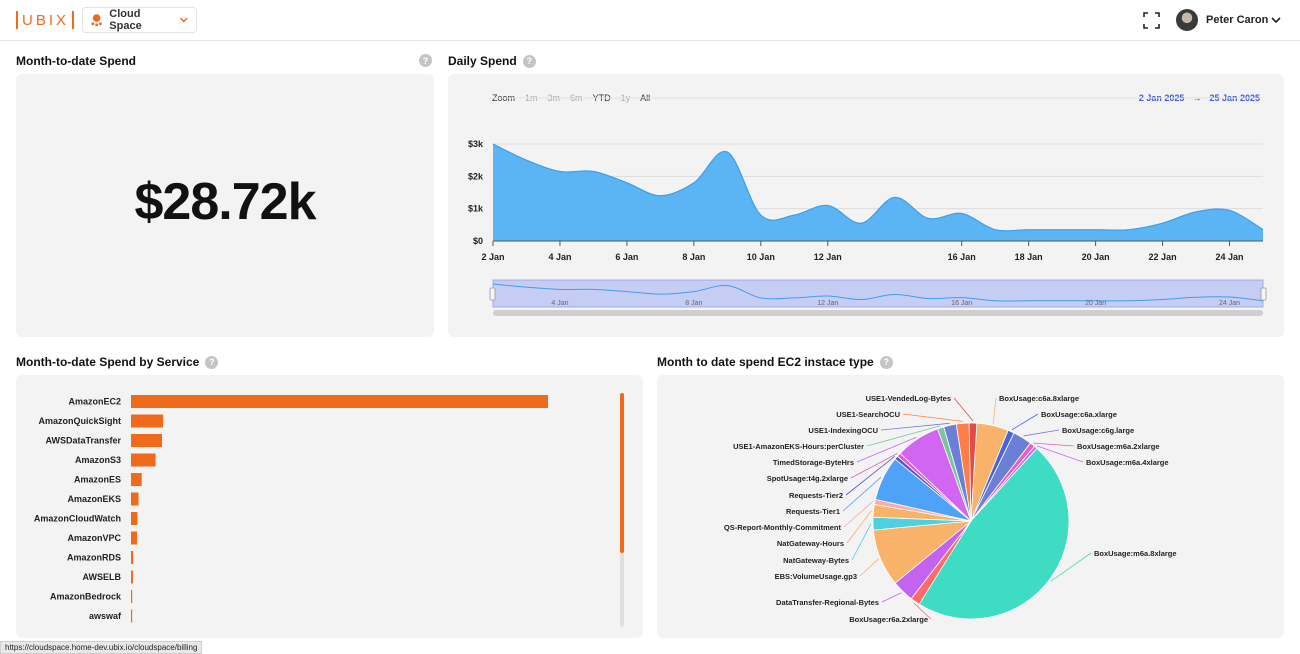 This screenshot has width=1300, height=654. What do you see at coordinates (492, 294) in the screenshot?
I see `navigator-left-handle` at bounding box center [492, 294].